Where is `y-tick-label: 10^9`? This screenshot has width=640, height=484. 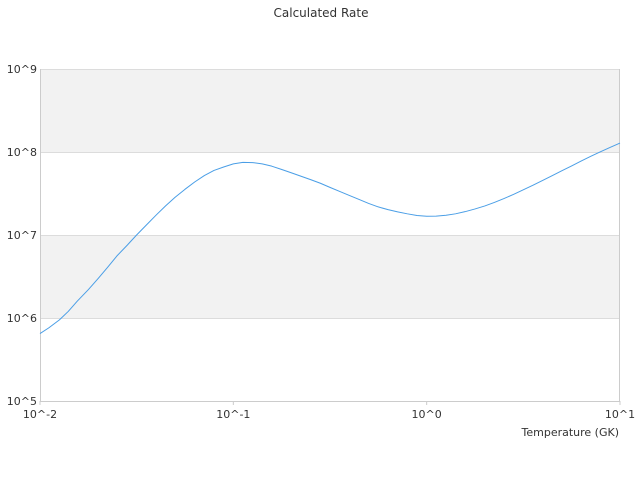 y-tick-label: 10^9 is located at coordinates (22, 69).